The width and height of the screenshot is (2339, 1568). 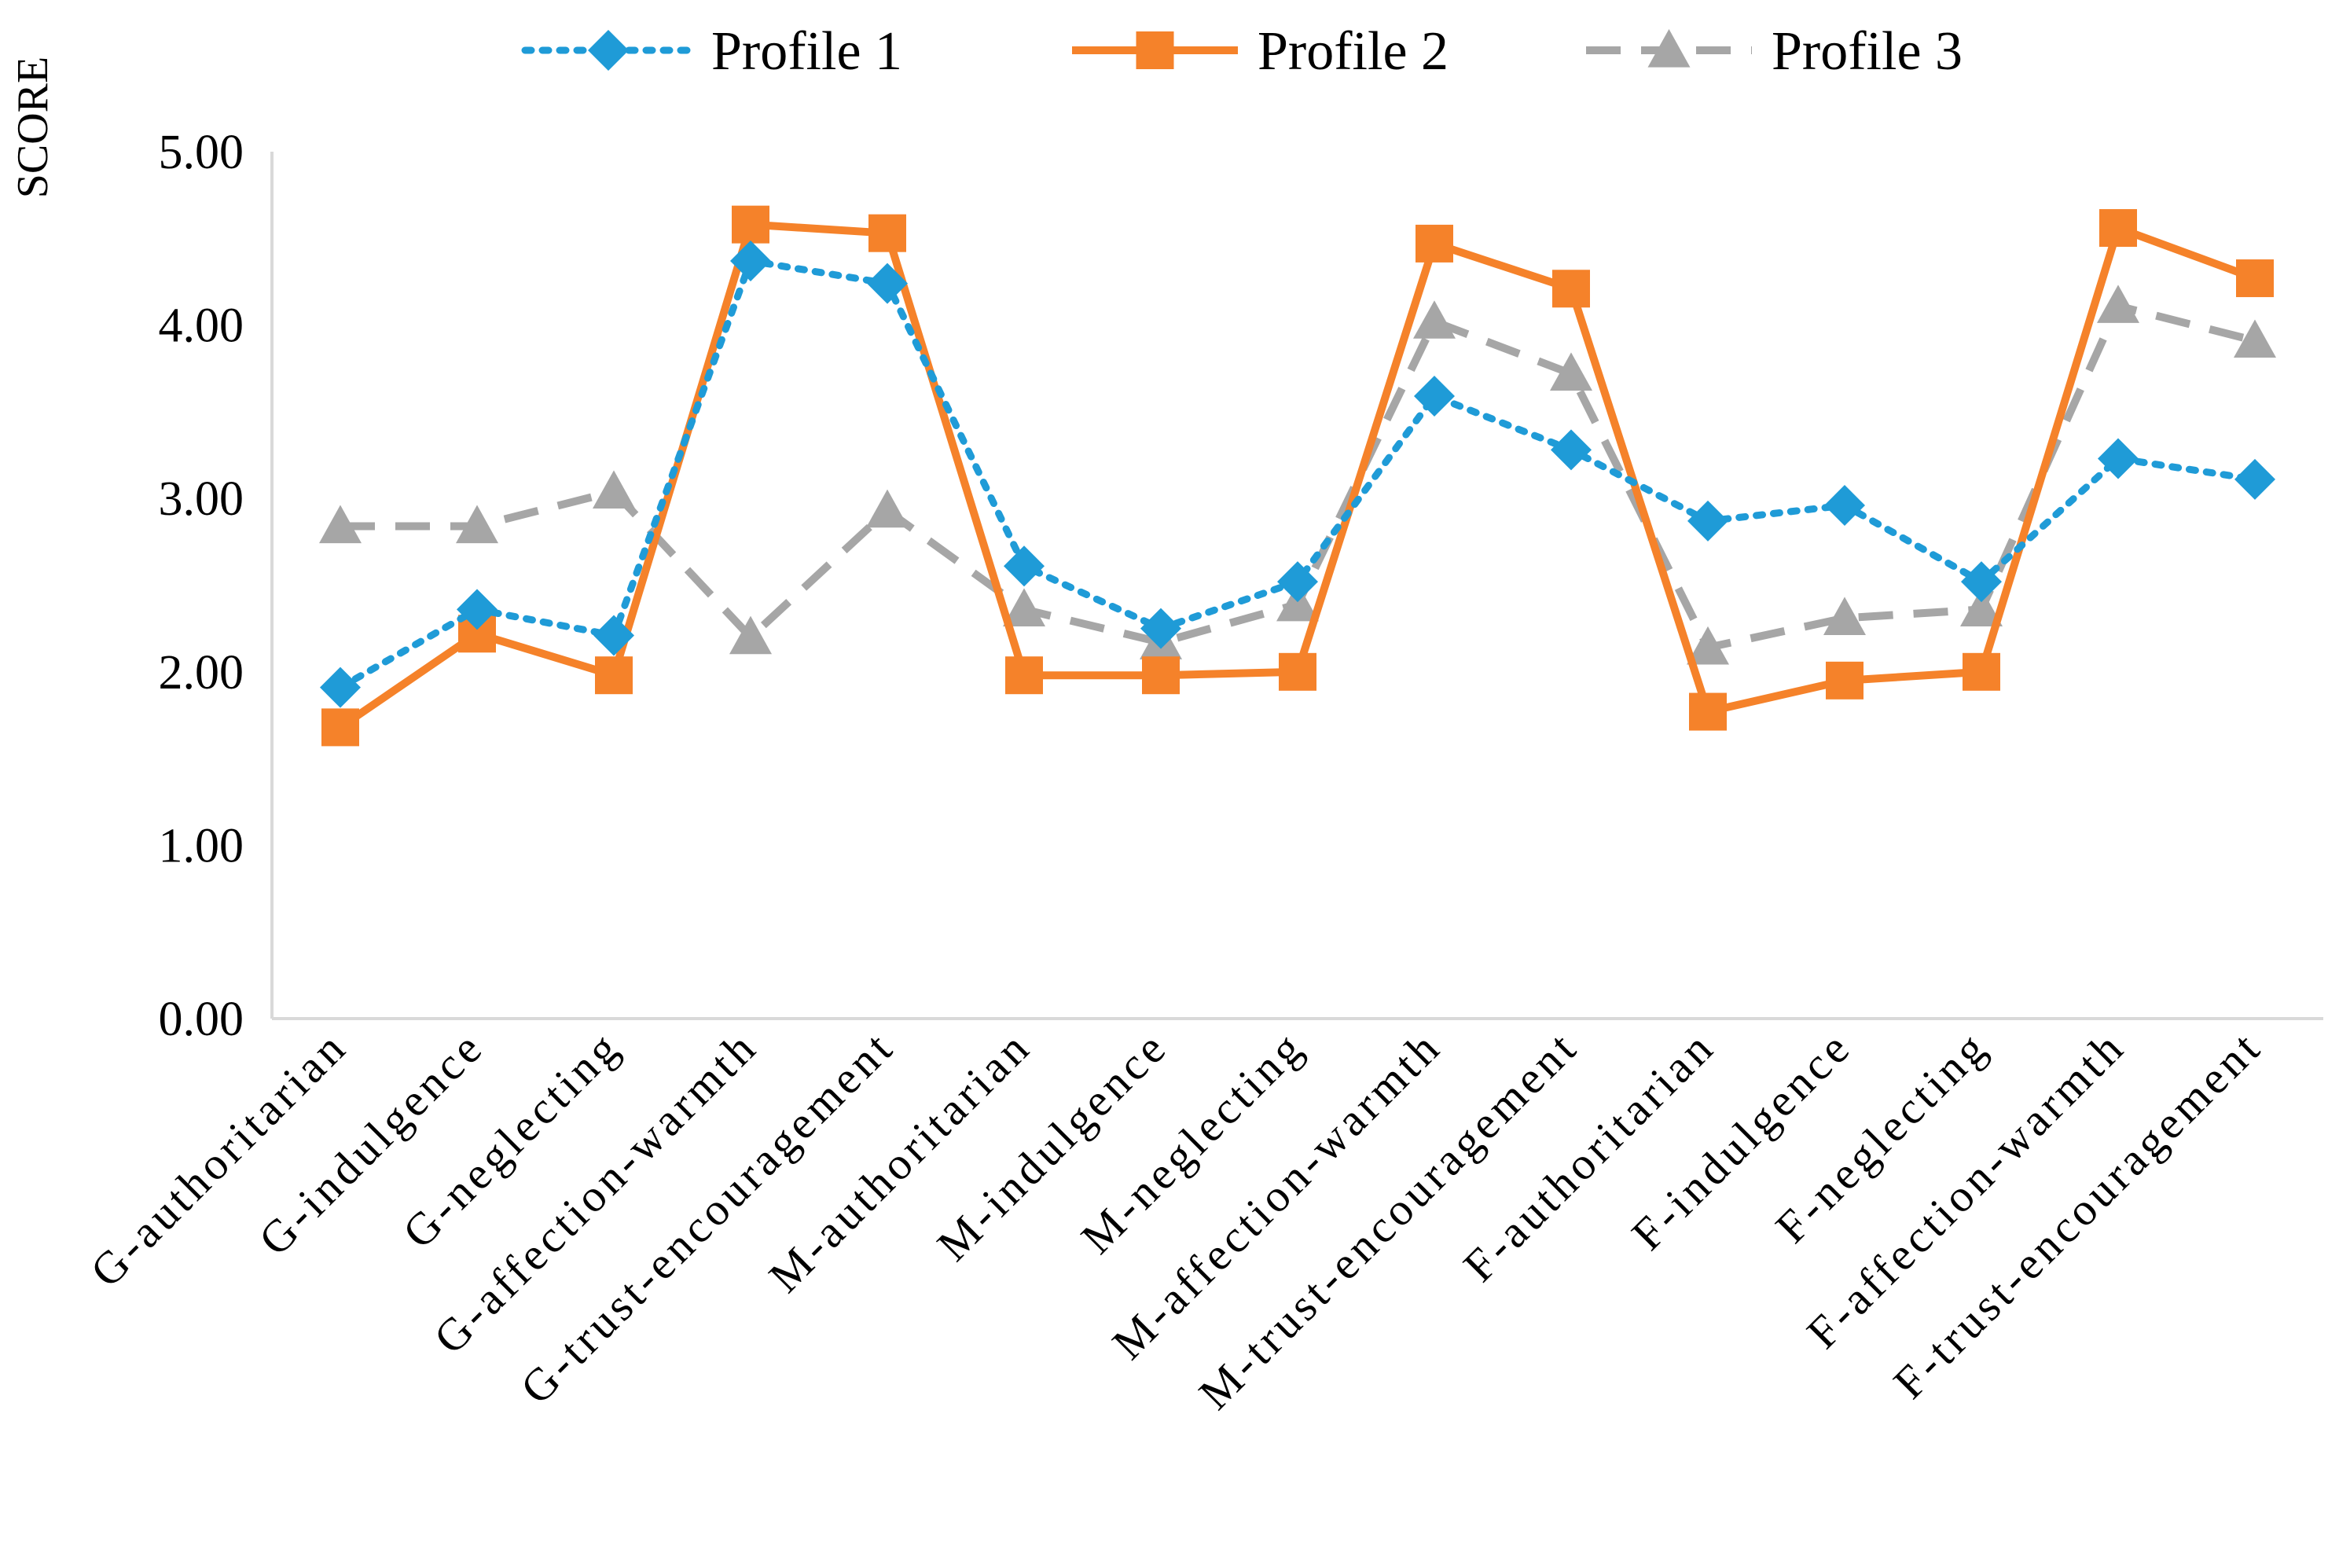 What do you see at coordinates (219, 1158) in the screenshot?
I see `x-tick-label: G-authoritarian` at bounding box center [219, 1158].